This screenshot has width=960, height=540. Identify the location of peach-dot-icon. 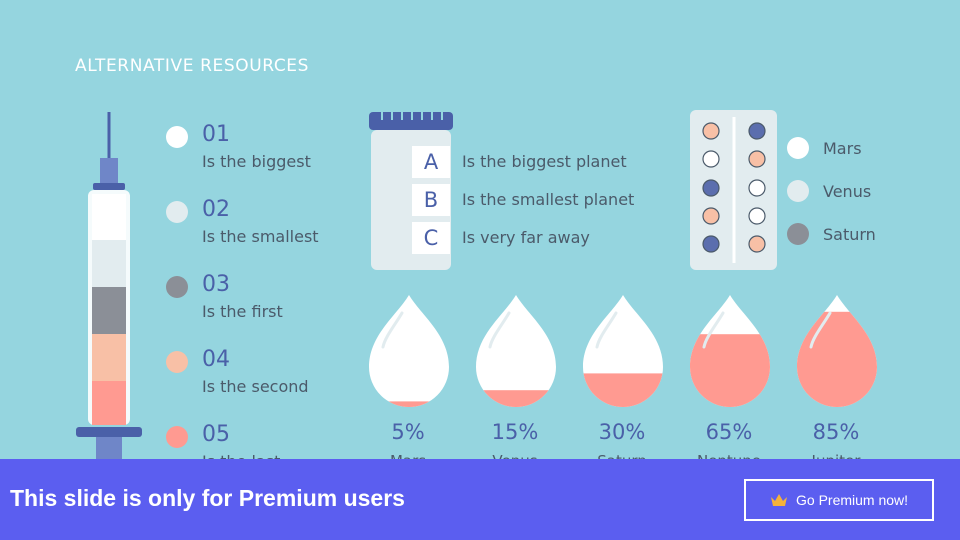
(177, 362).